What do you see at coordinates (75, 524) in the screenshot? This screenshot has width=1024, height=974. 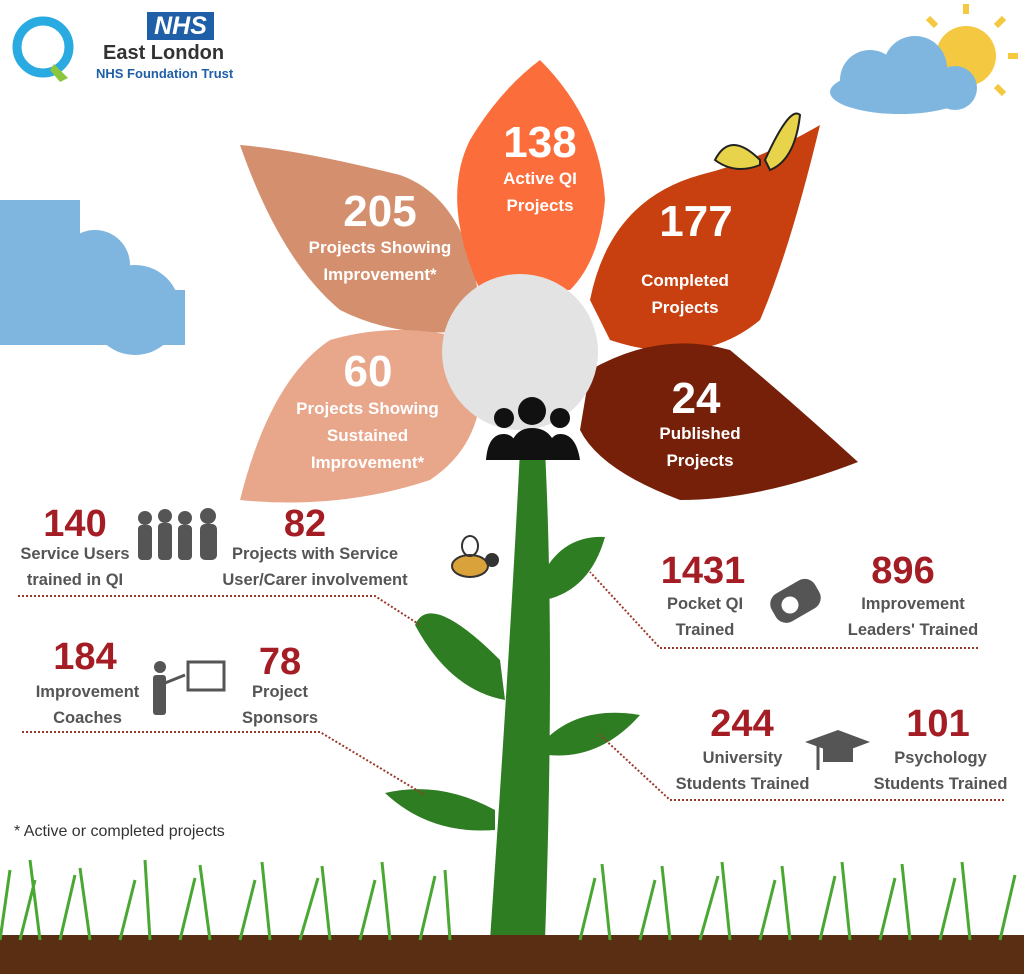 I see `stat-number: 140` at bounding box center [75, 524].